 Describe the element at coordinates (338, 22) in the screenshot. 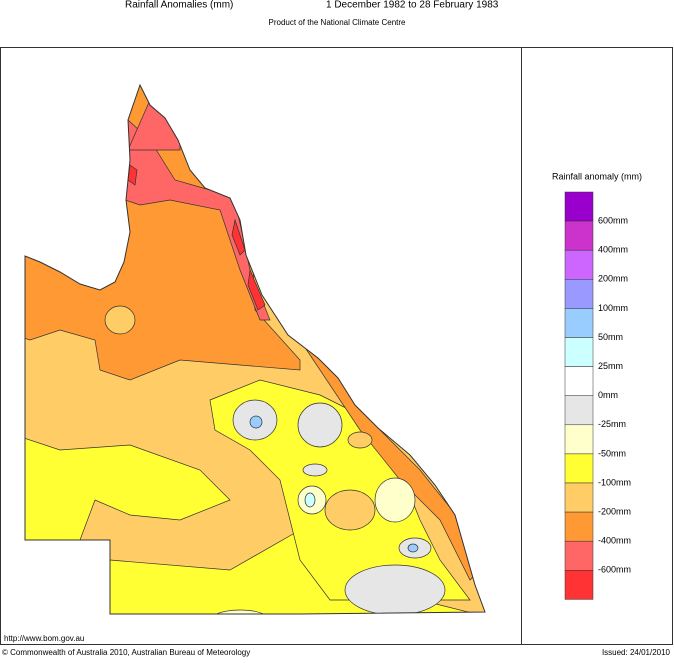

I see `subtitle: Product of the National Climate Centre` at that location.